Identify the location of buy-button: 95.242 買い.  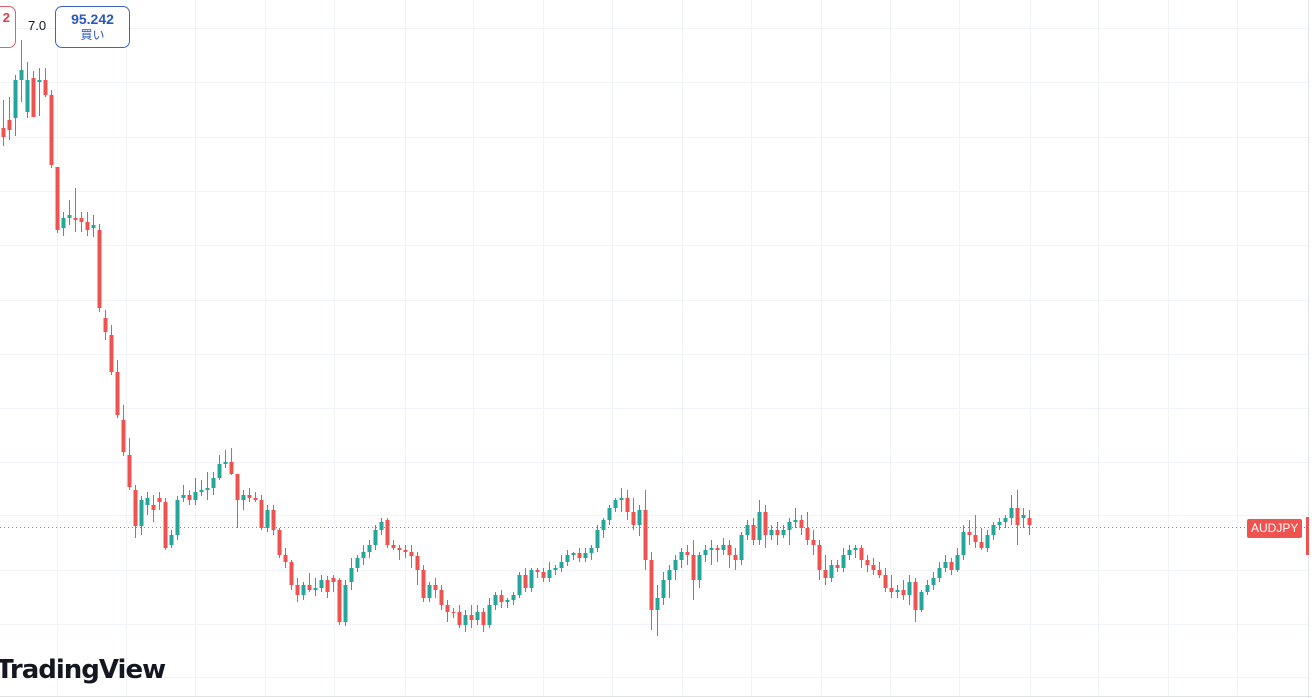
(92, 27).